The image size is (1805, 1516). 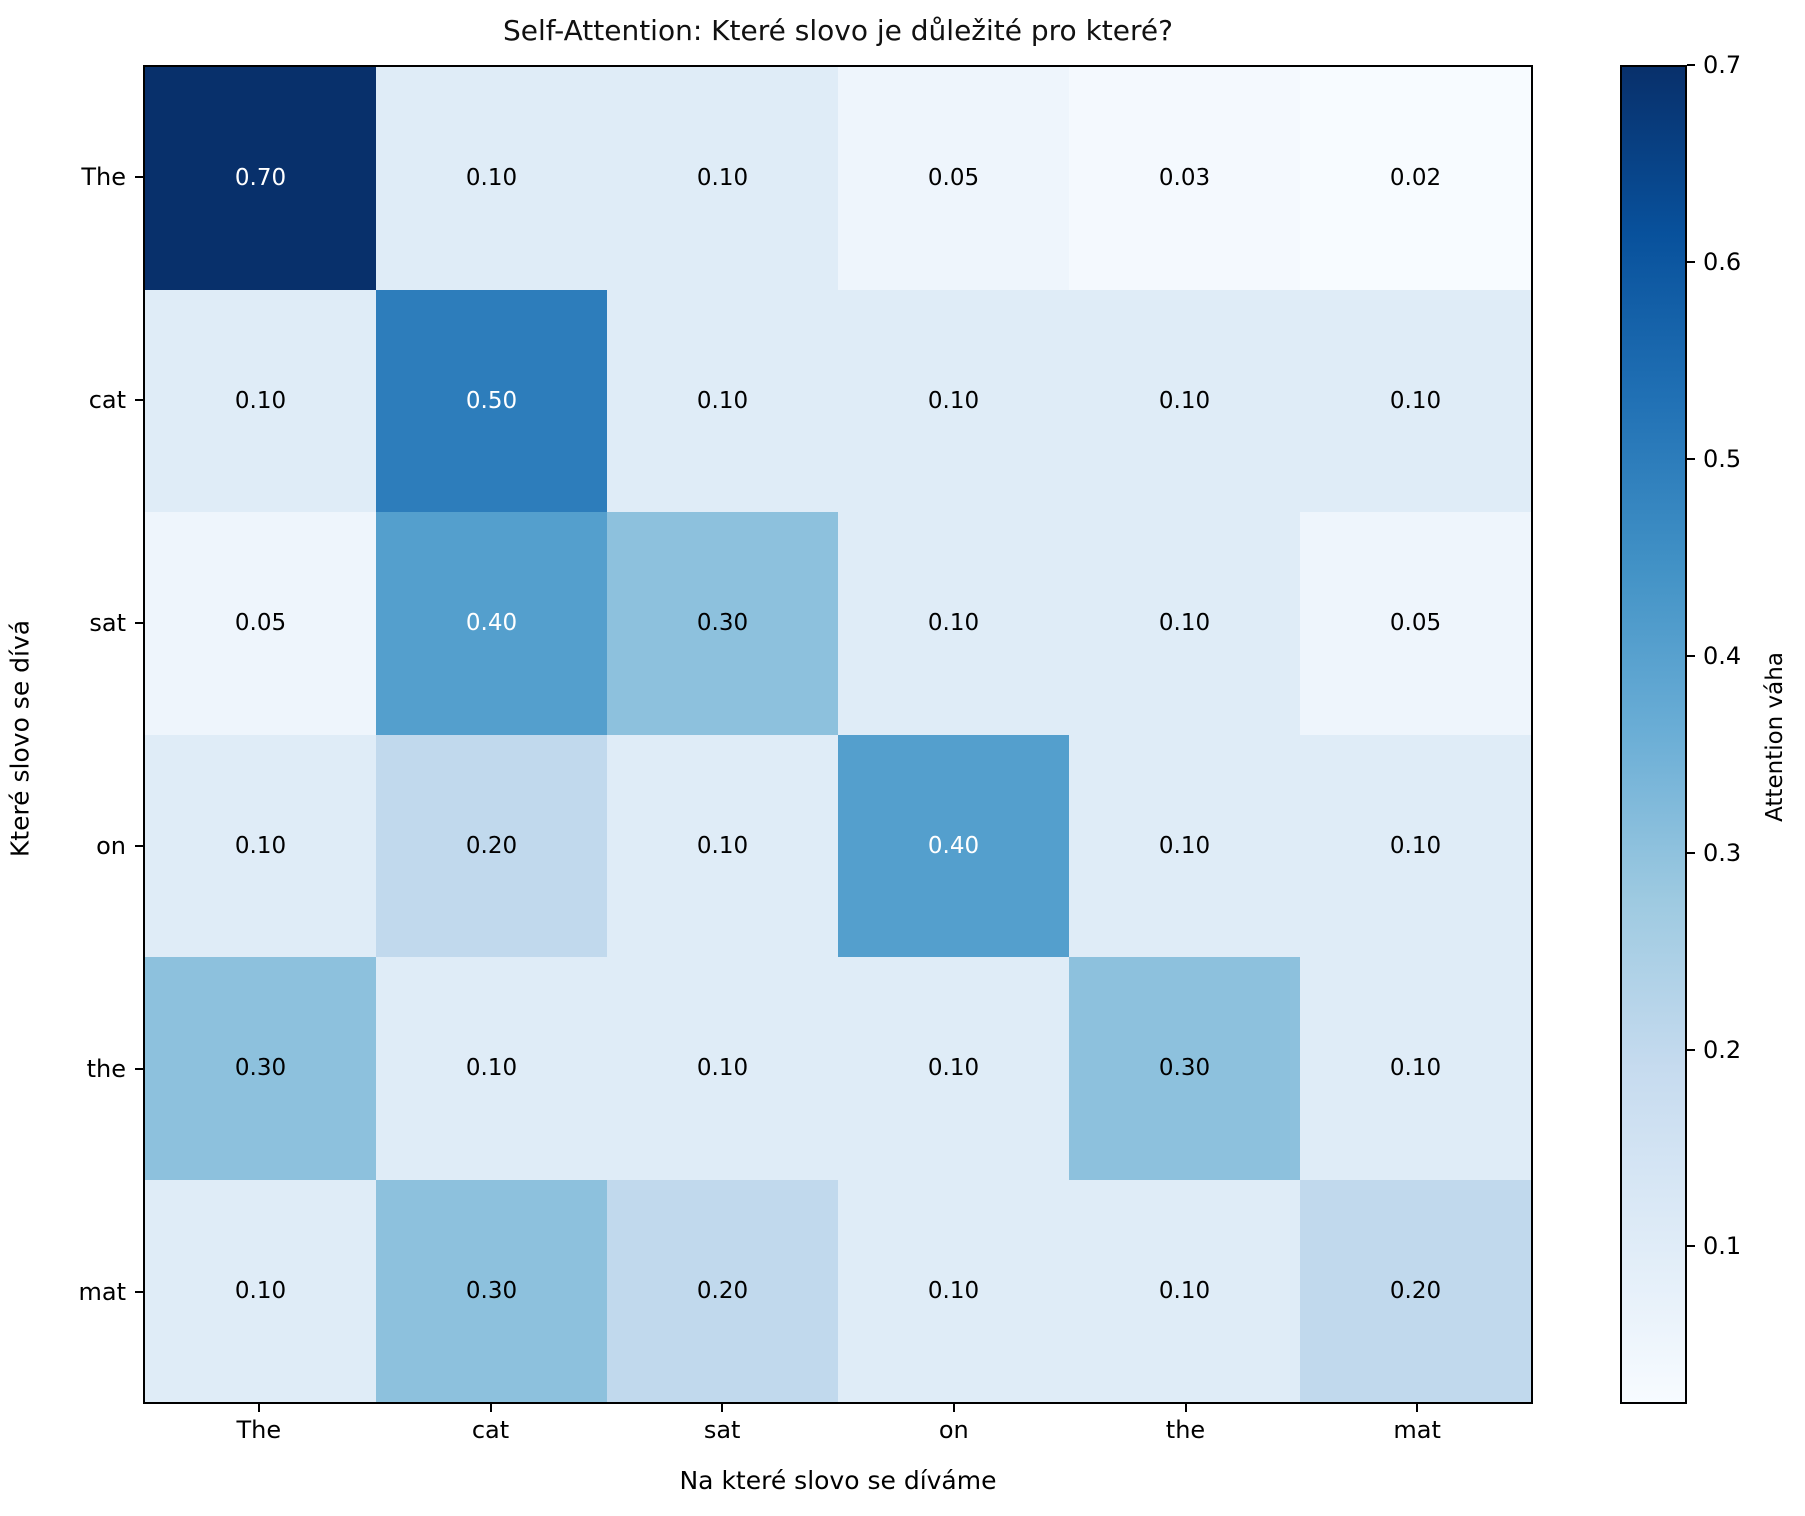 What do you see at coordinates (107, 399) in the screenshot?
I see `y-tick-label-cat: cat` at bounding box center [107, 399].